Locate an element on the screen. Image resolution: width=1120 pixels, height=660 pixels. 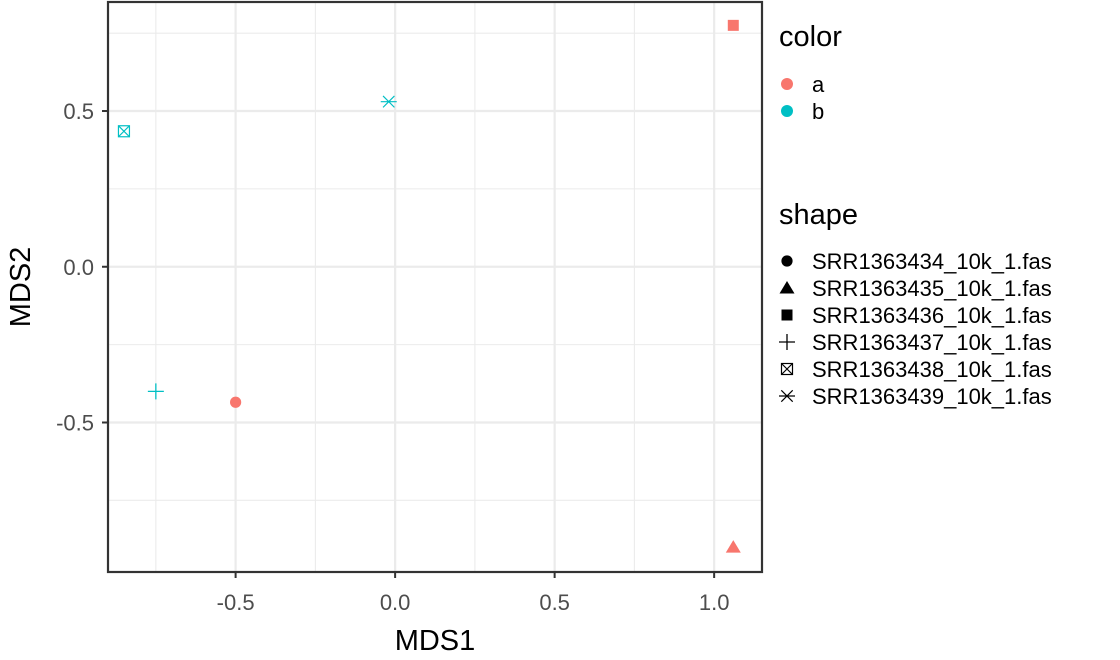
shape-legend-label: SRR1363438_10k_1.fas is located at coordinates (932, 369).